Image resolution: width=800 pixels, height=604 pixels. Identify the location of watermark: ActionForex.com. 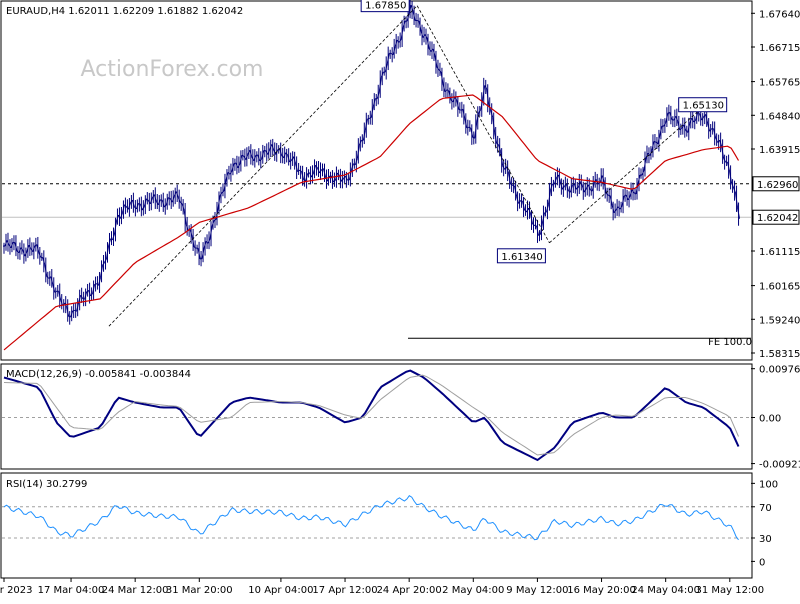
(172, 69).